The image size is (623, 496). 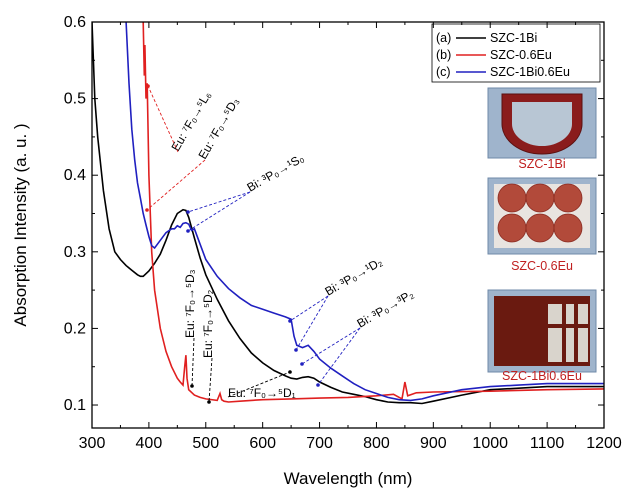 I want to click on legend-tag: (a), so click(x=443, y=38).